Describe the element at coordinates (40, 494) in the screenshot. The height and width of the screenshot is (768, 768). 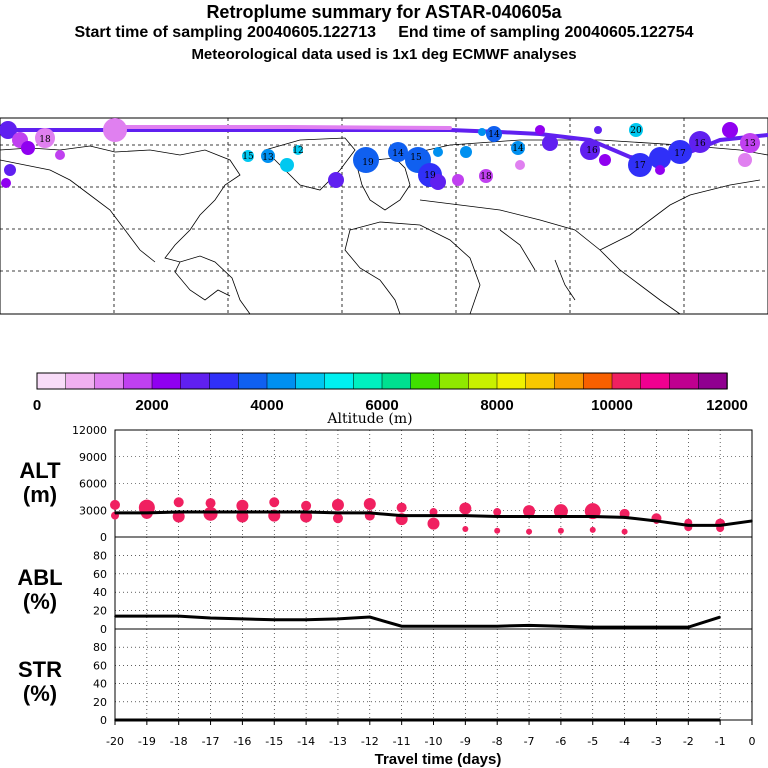
I see `panel-unit-alt: (m)` at that location.